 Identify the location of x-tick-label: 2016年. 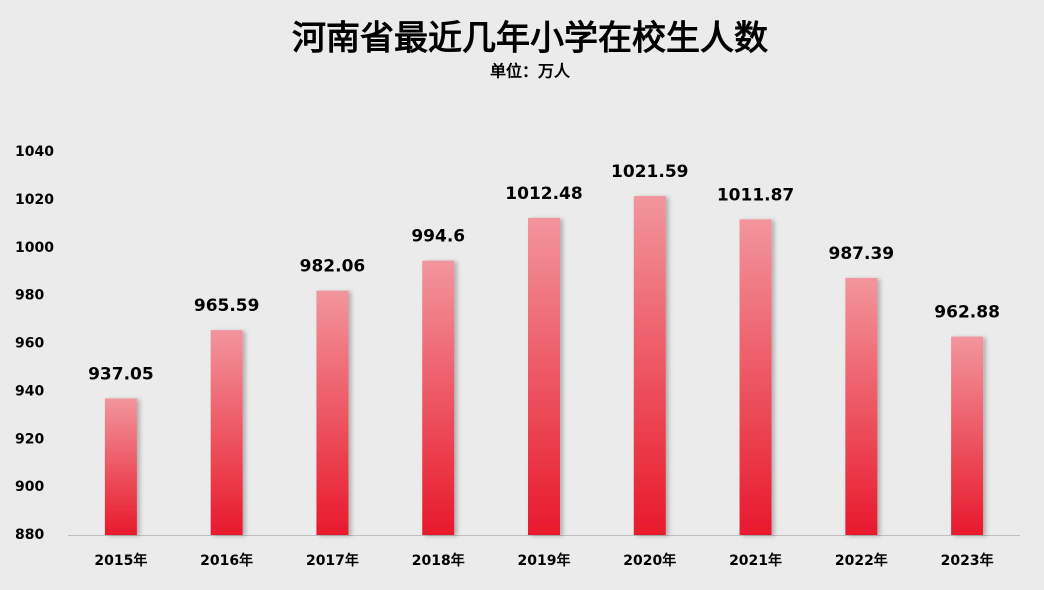
(226, 560).